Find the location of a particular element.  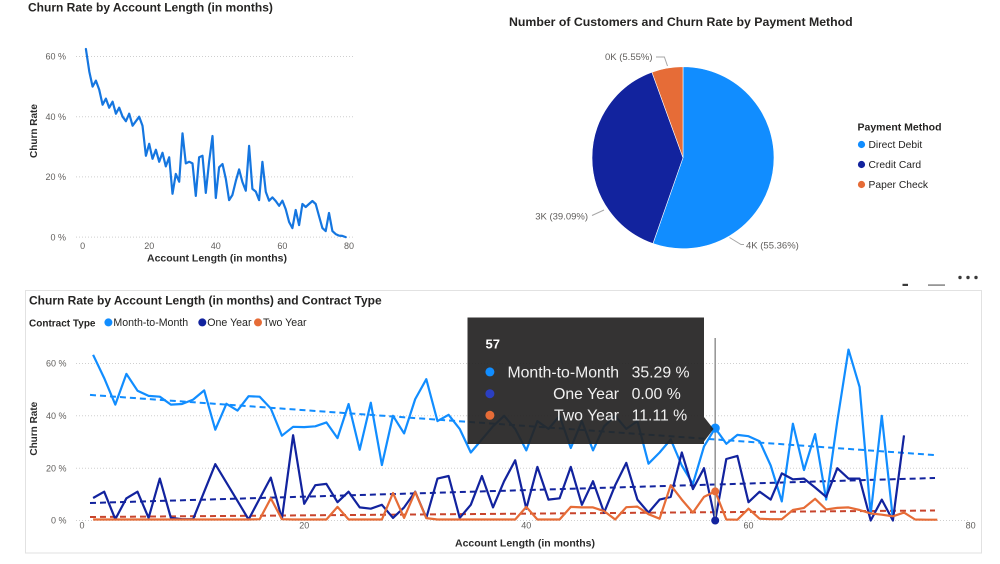

svg-text: Direct Debit is located at coordinates (896, 145).